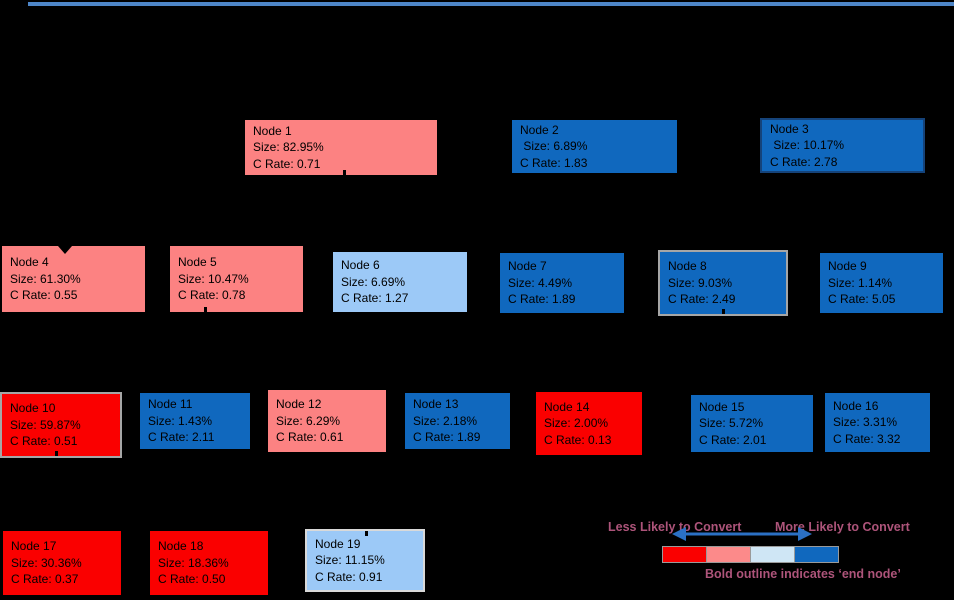  What do you see at coordinates (287, 163) in the screenshot?
I see `node-crate: C Rate: 0.71` at bounding box center [287, 163].